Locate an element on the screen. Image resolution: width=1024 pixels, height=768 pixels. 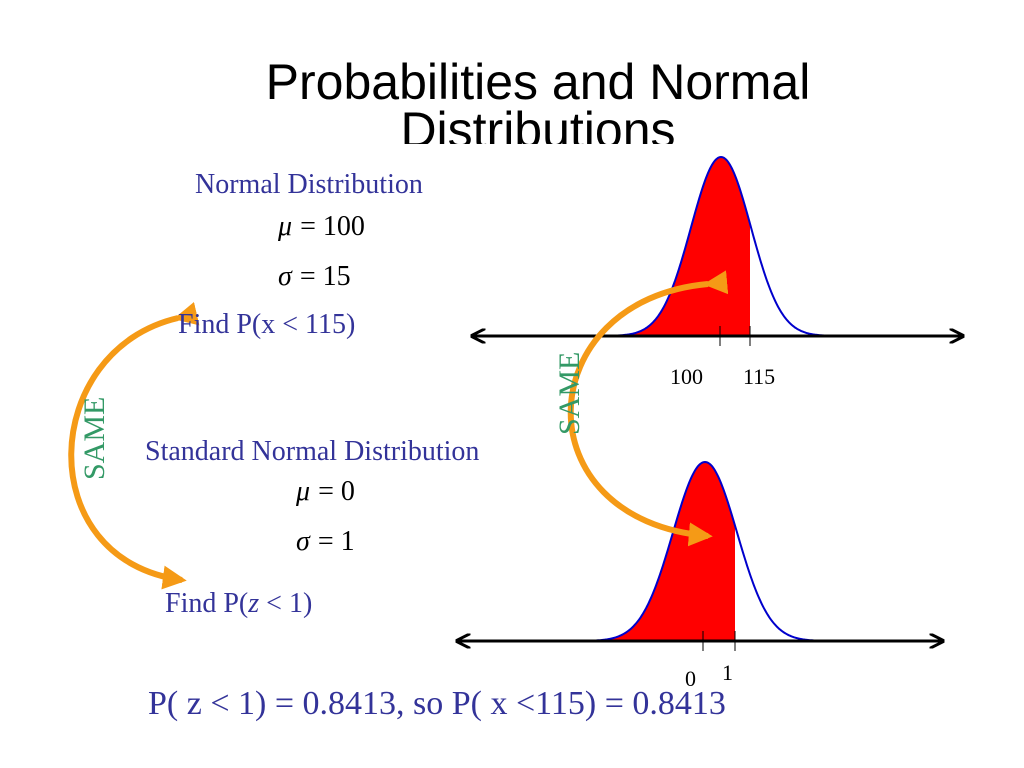
formula: μ = 100 is located at coordinates (321, 227).